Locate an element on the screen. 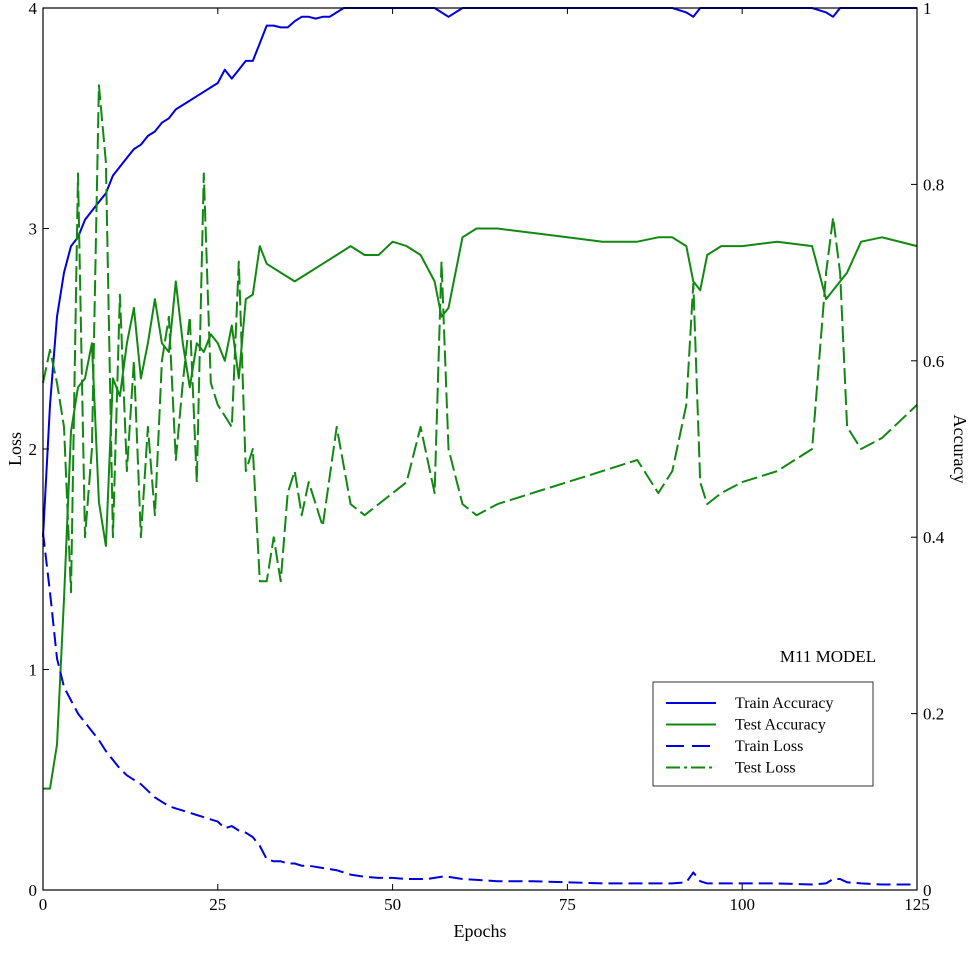 This screenshot has width=973, height=960. y-left-tick-label: 3 is located at coordinates (33, 229).